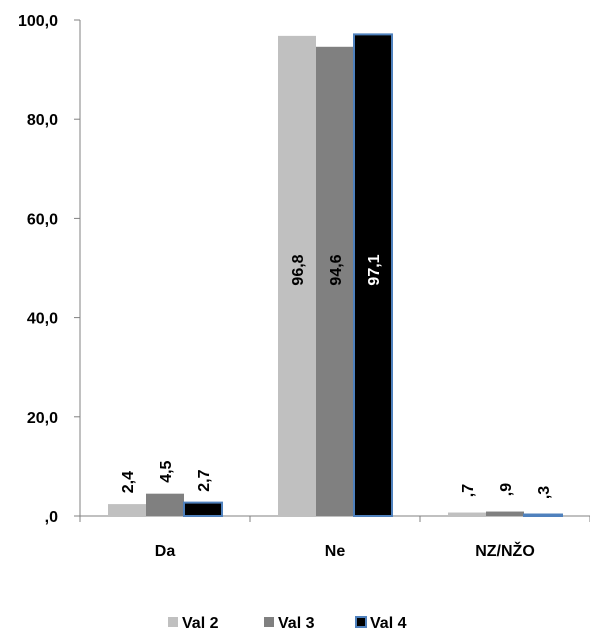  What do you see at coordinates (49, 269) in the screenshot?
I see `y-ticks: ,0 20,0 40,0 60,0 80,0 100,0` at bounding box center [49, 269].